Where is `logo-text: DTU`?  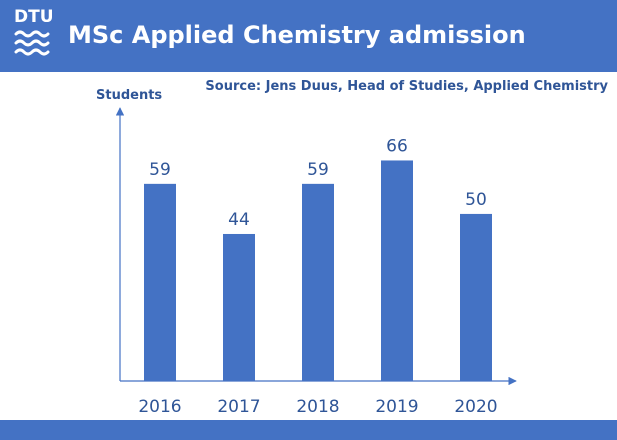 logo-text: DTU is located at coordinates (34, 17).